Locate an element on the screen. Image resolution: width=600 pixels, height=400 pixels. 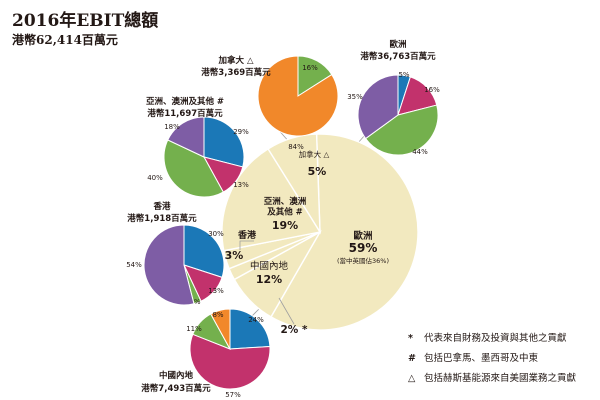
region-pie-percent: 84% is located at coordinates (296, 147).